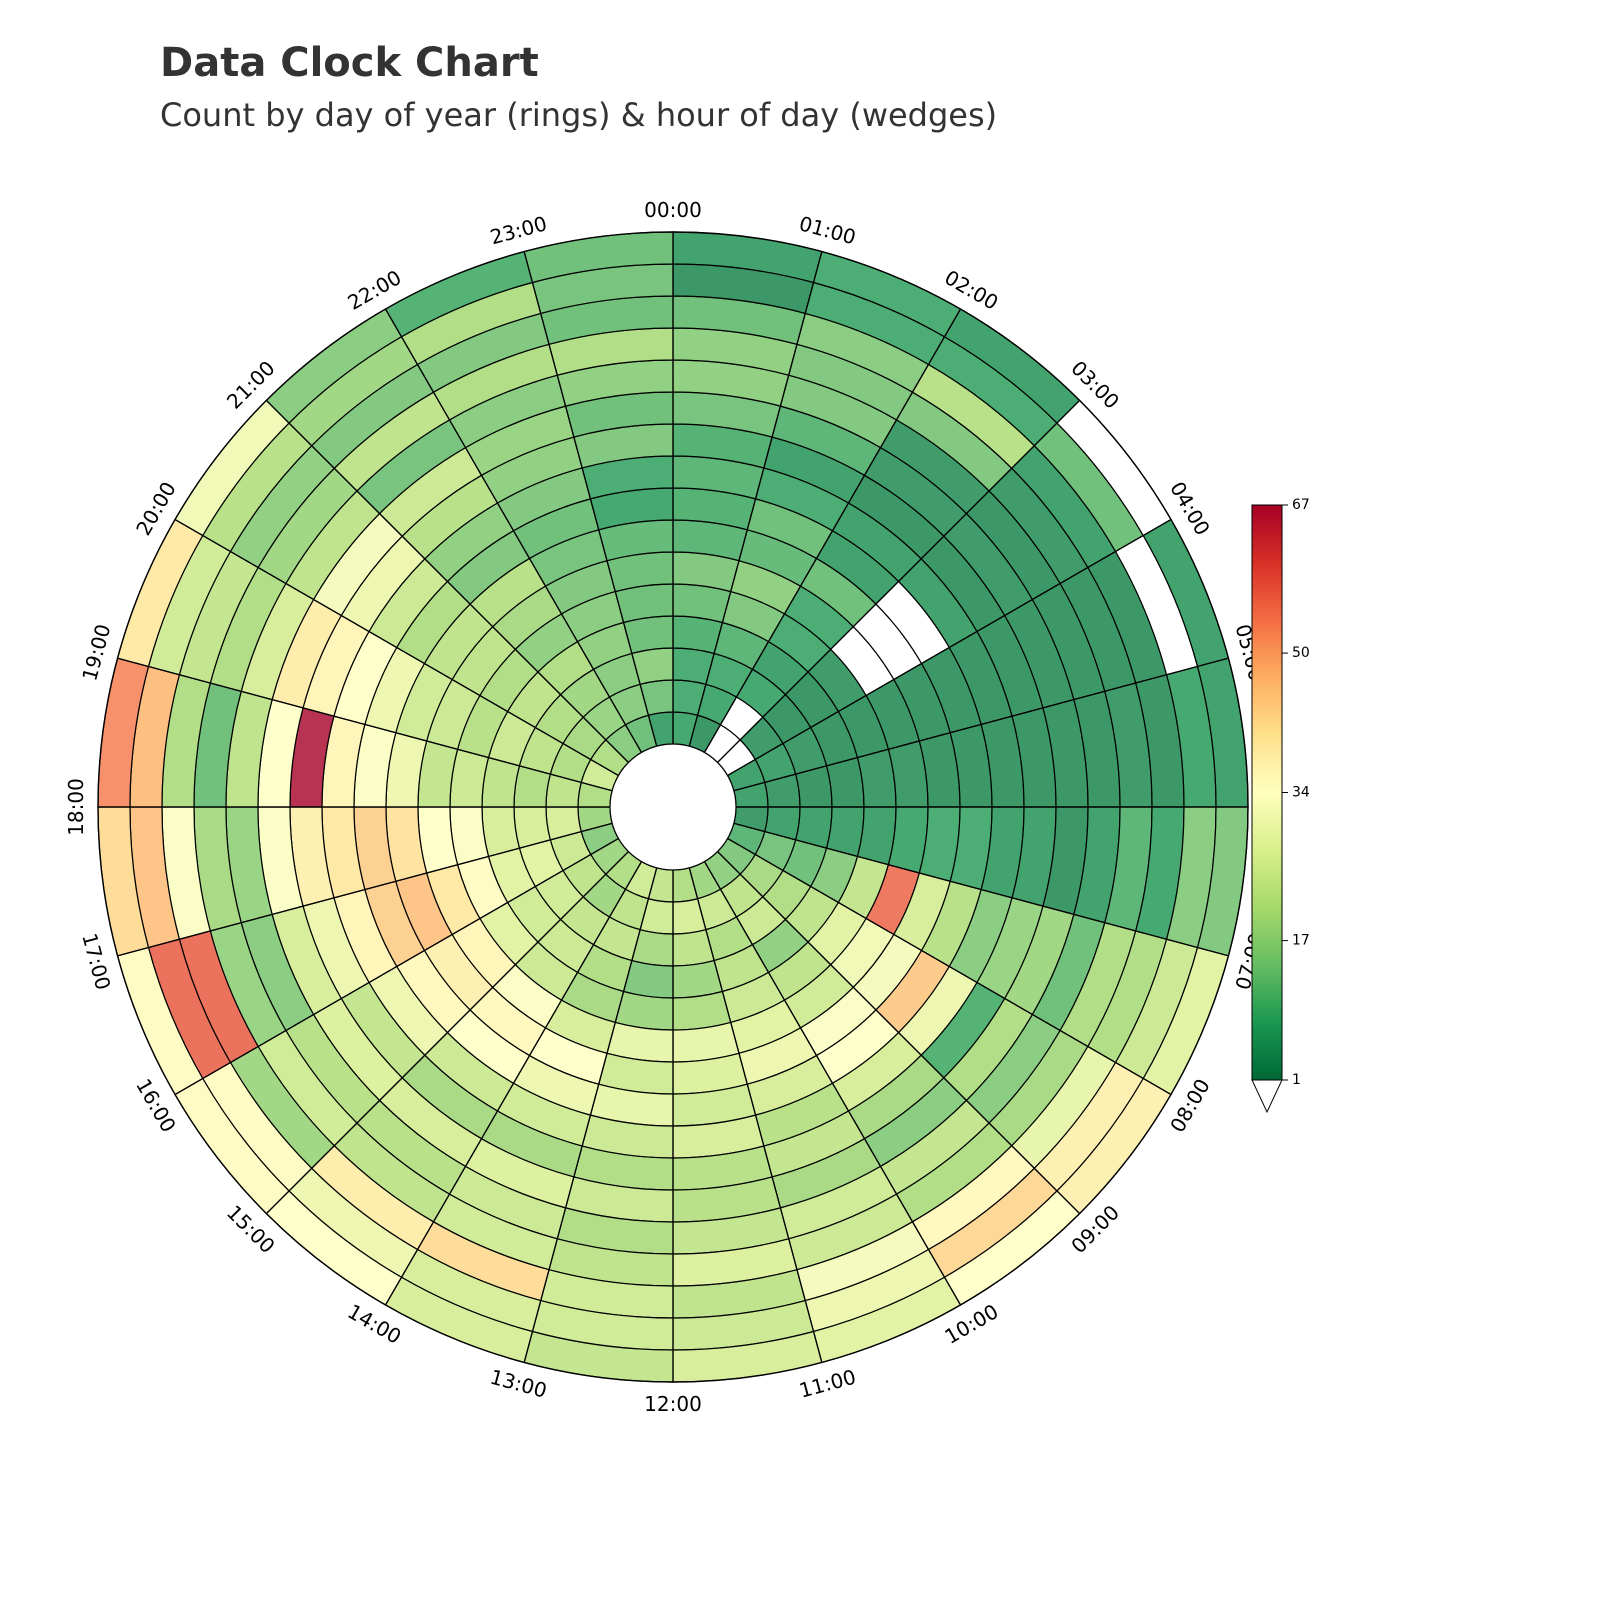  What do you see at coordinates (1296, 1080) in the screenshot?
I see `colorbar-tick-label: 1` at bounding box center [1296, 1080].